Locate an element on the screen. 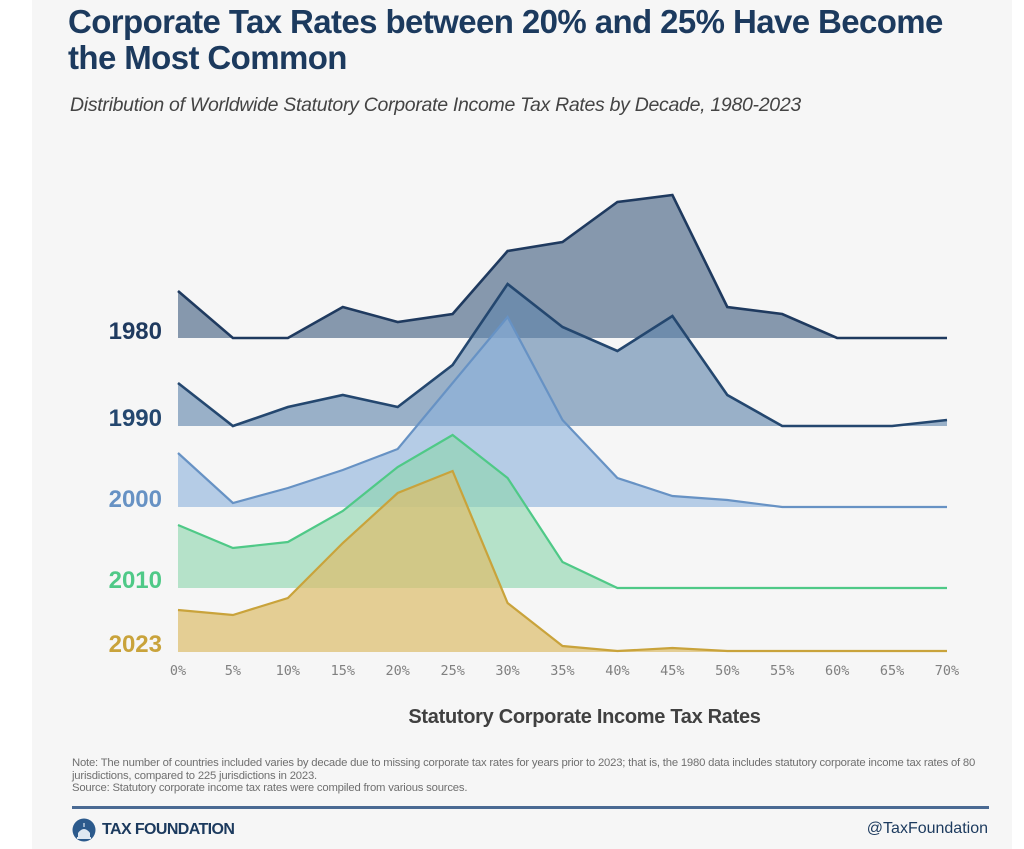 Image resolution: width=1024 pixels, height=849 pixels. x-tick-label: 15% is located at coordinates (343, 671).